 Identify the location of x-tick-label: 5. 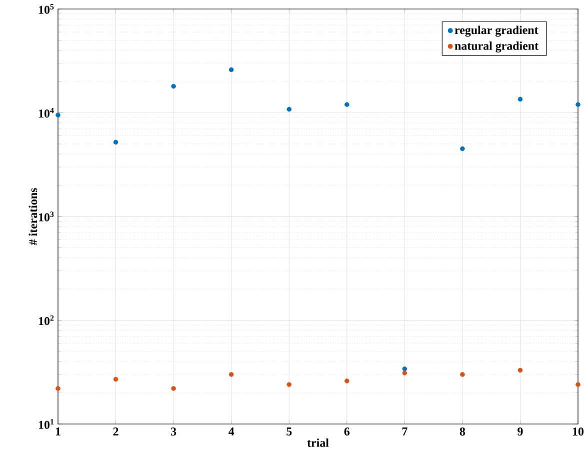
(289, 432).